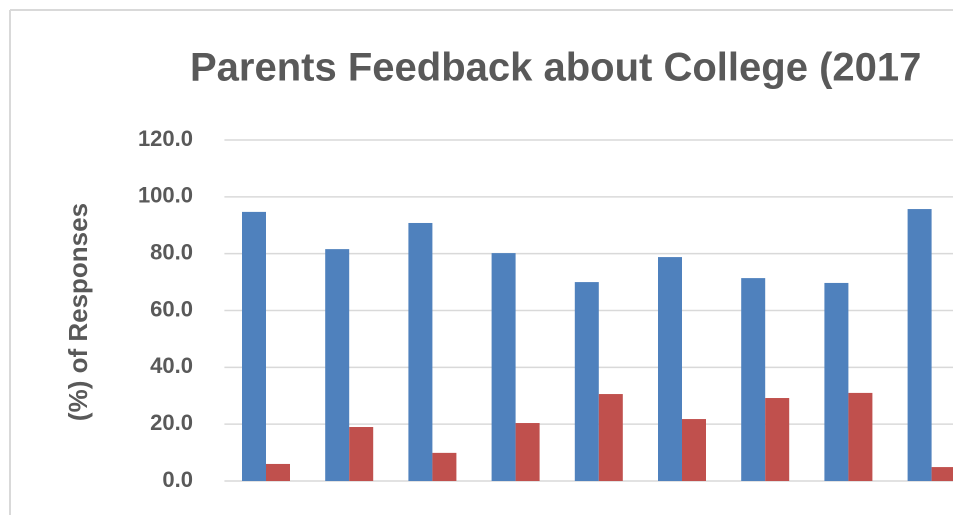  Describe the element at coordinates (165, 138) in the screenshot. I see `y-tick-label: 120.0` at that location.